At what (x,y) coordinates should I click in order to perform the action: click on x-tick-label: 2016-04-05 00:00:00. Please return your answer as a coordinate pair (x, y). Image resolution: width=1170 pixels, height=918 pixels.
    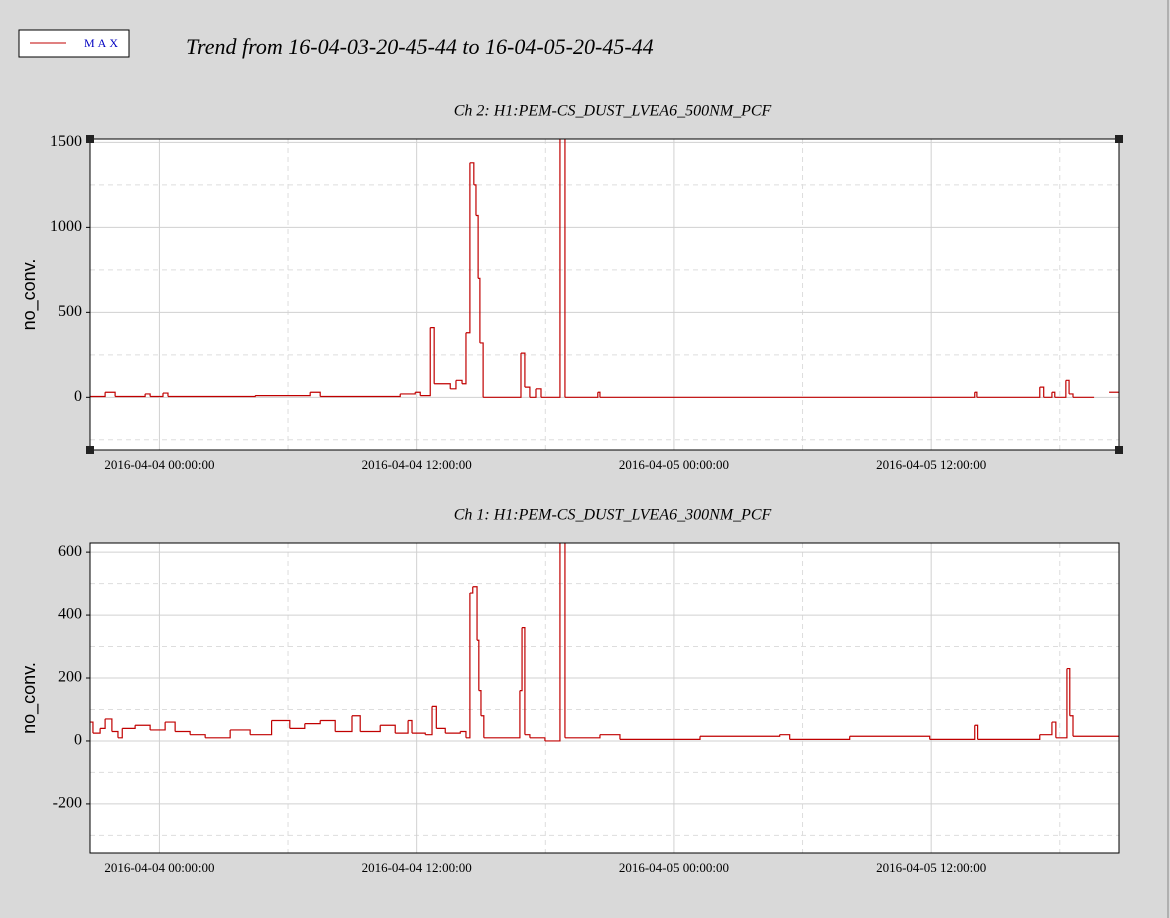
    Looking at the image, I should click on (674, 867).